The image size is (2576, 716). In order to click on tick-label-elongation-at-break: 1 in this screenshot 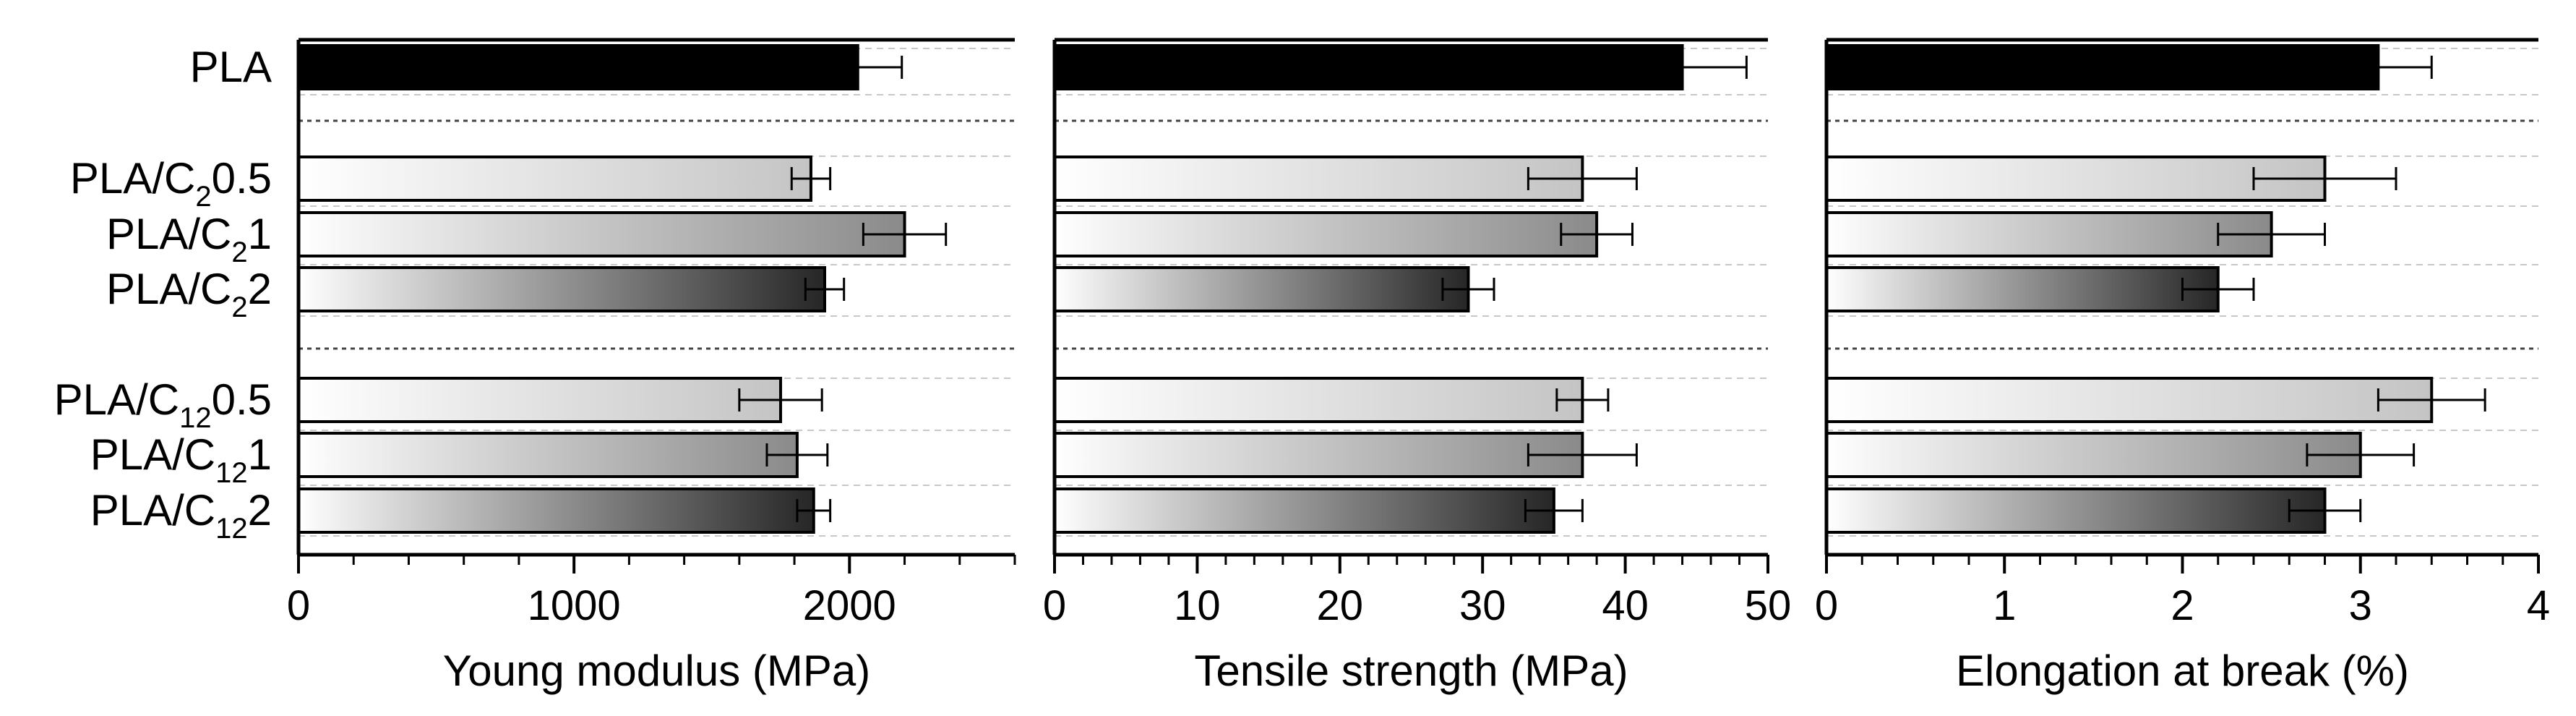, I will do `click(2005, 605)`.